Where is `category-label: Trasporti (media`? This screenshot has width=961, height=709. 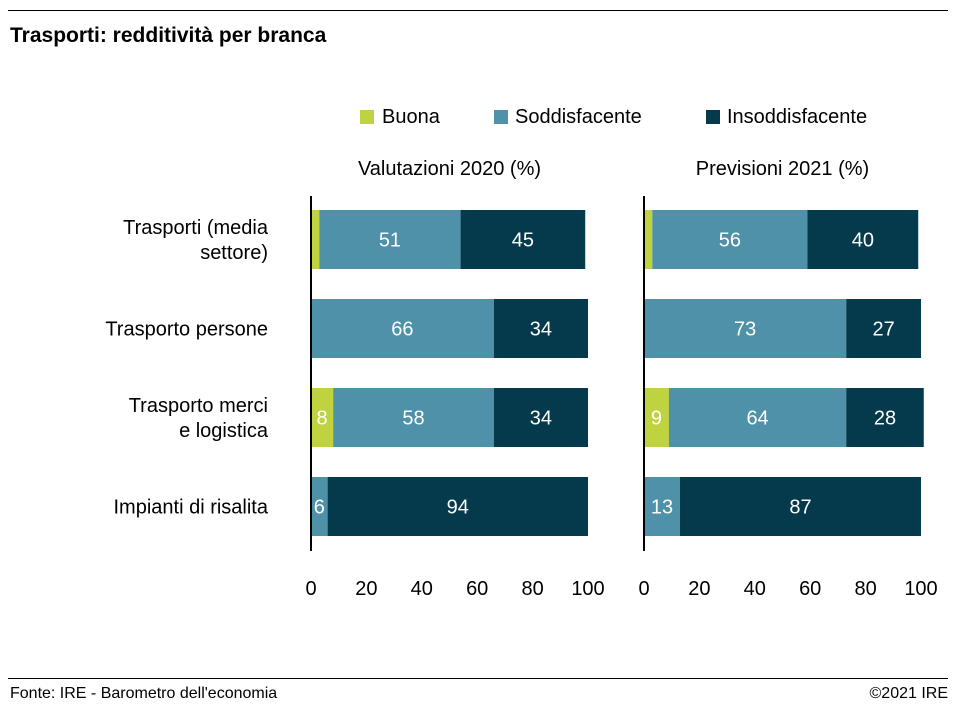 category-label: Trasporti (media is located at coordinates (196, 228).